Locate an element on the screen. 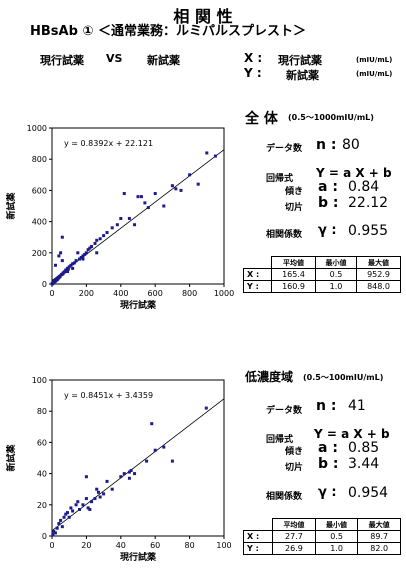  table-row: X : 27.7 0.5 89.7 is located at coordinates (321, 536).